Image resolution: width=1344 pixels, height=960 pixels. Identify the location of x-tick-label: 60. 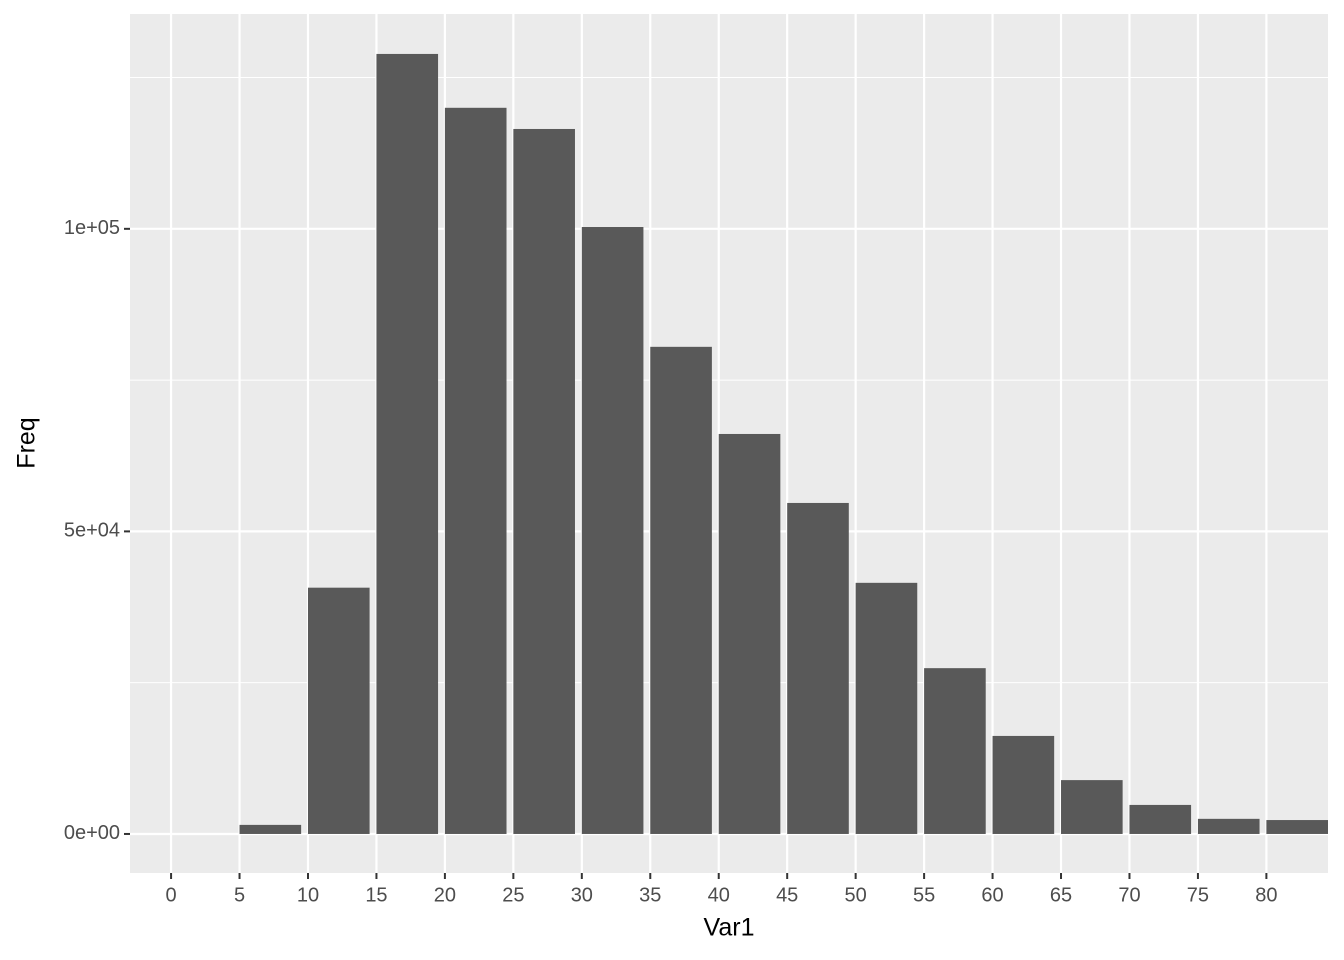
(992, 895).